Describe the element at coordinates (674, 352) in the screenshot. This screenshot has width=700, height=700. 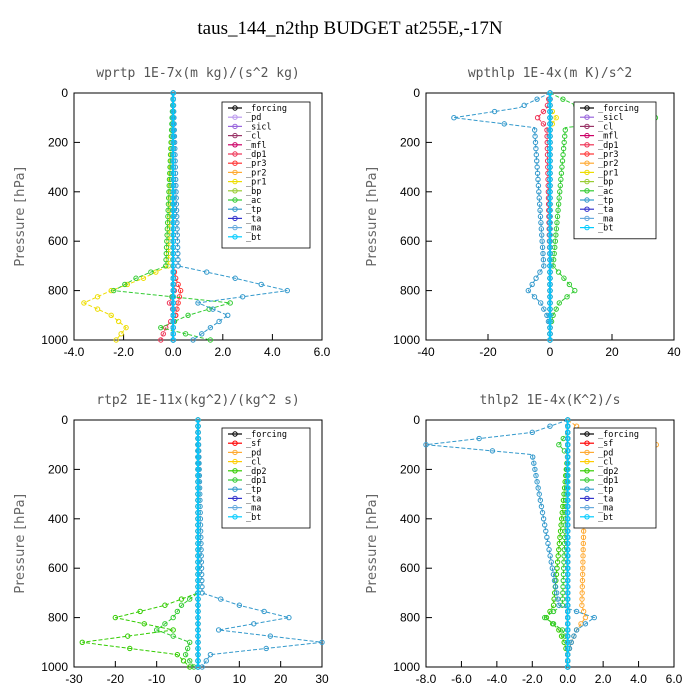
I see `x-tick-label: 40` at that location.